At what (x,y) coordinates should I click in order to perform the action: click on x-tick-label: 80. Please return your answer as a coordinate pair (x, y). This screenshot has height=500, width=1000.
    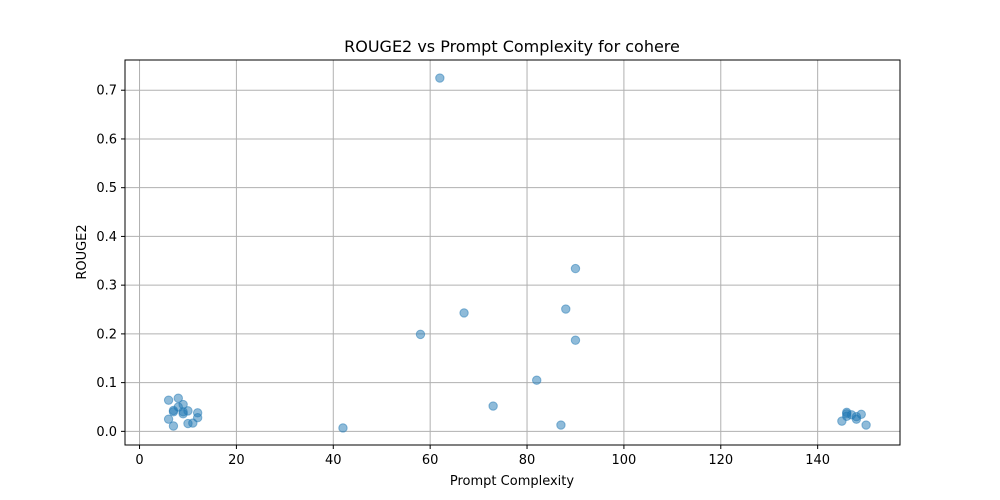
    Looking at the image, I should click on (527, 460).